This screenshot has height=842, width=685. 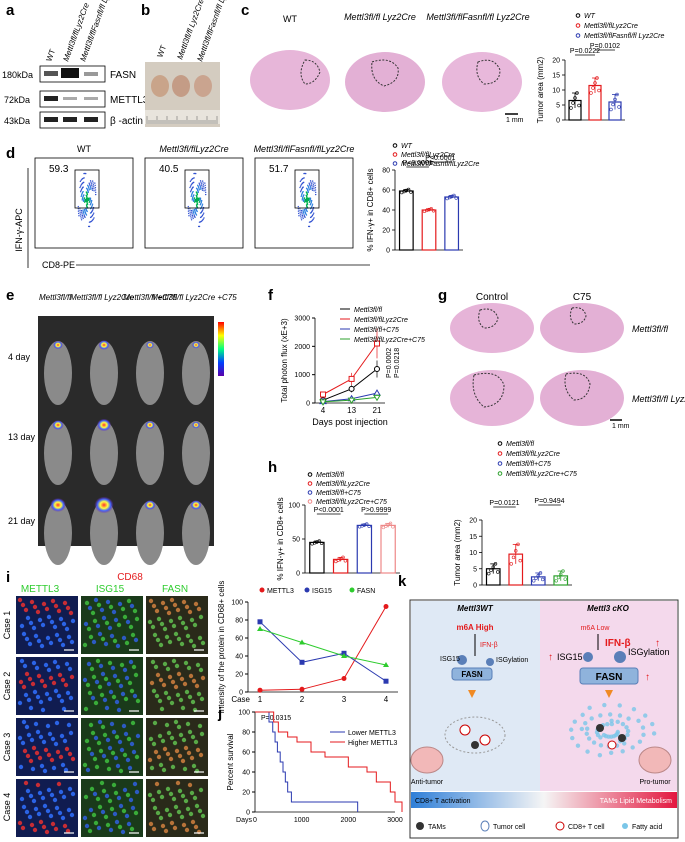 I want to click on outcome-label: Anti-tumor, so click(x=427, y=782).